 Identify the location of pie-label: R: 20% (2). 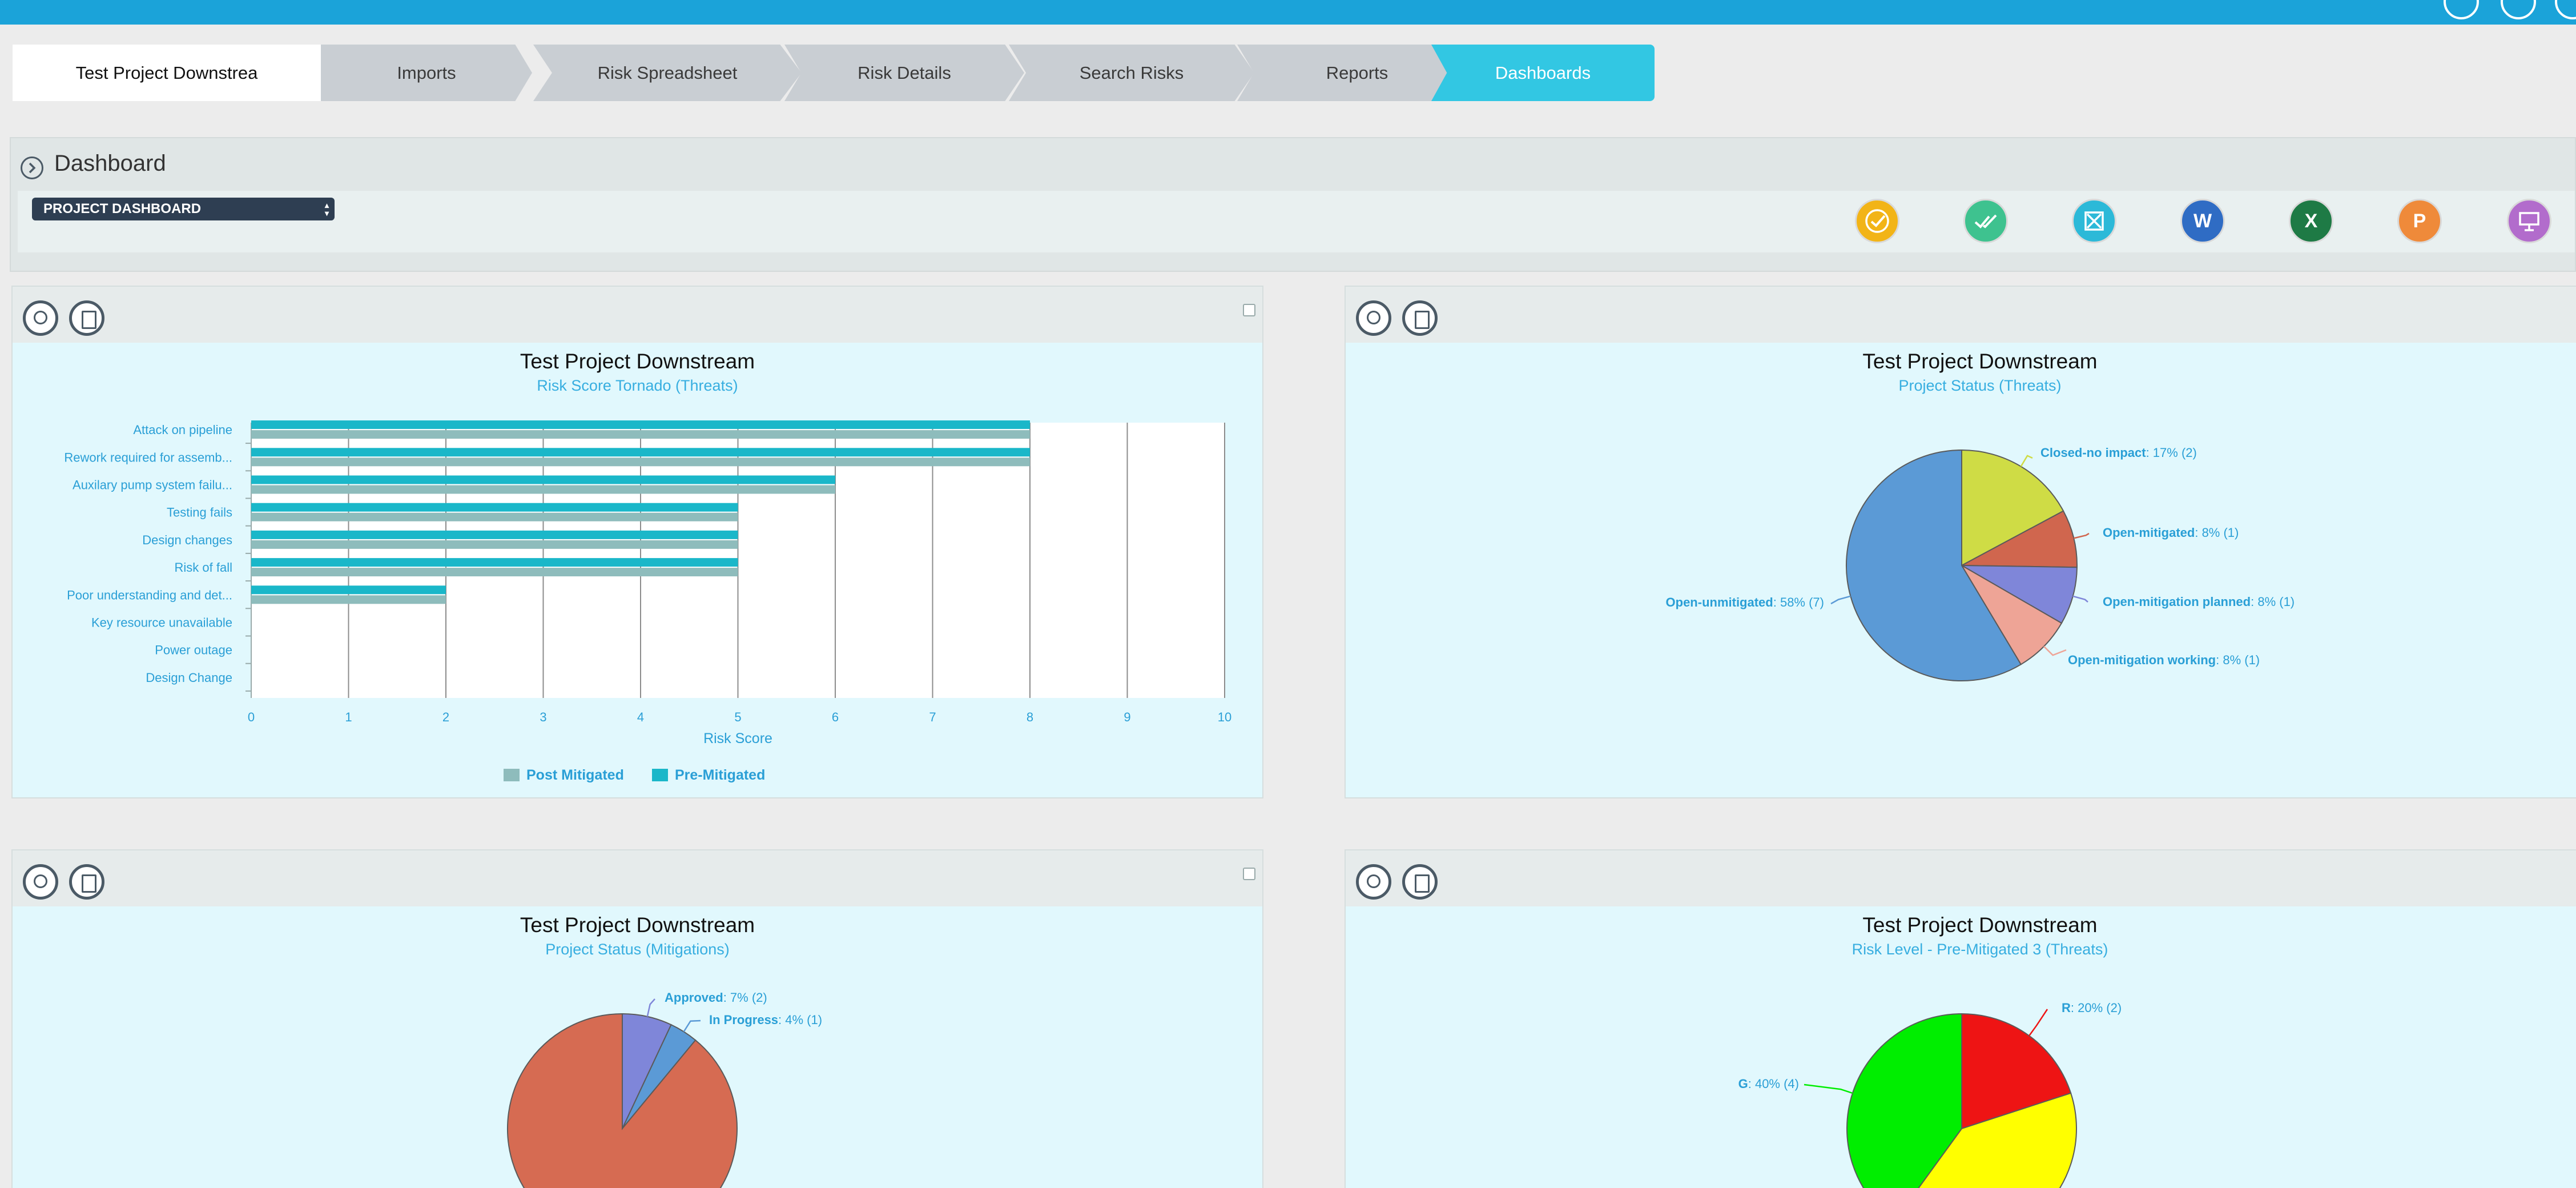
(2092, 1008).